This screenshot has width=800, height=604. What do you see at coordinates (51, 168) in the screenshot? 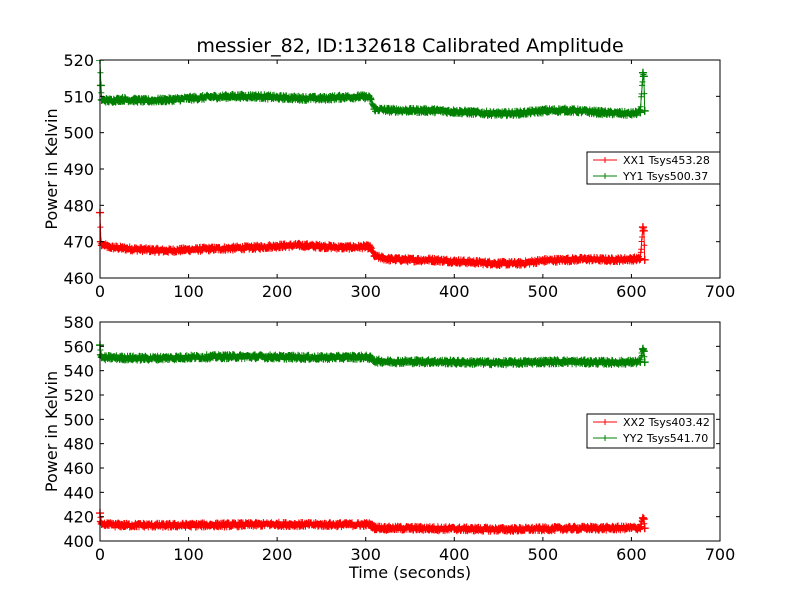
I see `y-axis-label: Power in Kelvin` at bounding box center [51, 168].